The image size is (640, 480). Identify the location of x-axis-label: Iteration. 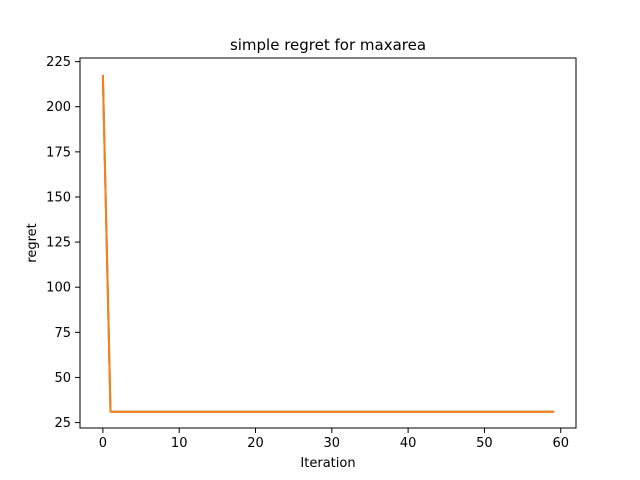
(327, 463).